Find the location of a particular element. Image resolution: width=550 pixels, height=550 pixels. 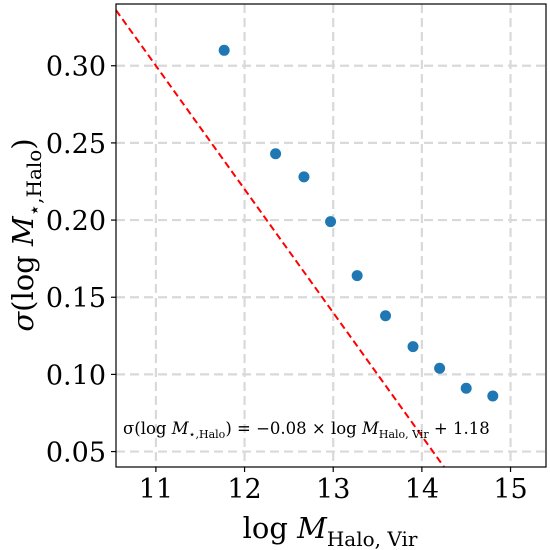

y-tick-label: 0.20 is located at coordinates (76, 221).